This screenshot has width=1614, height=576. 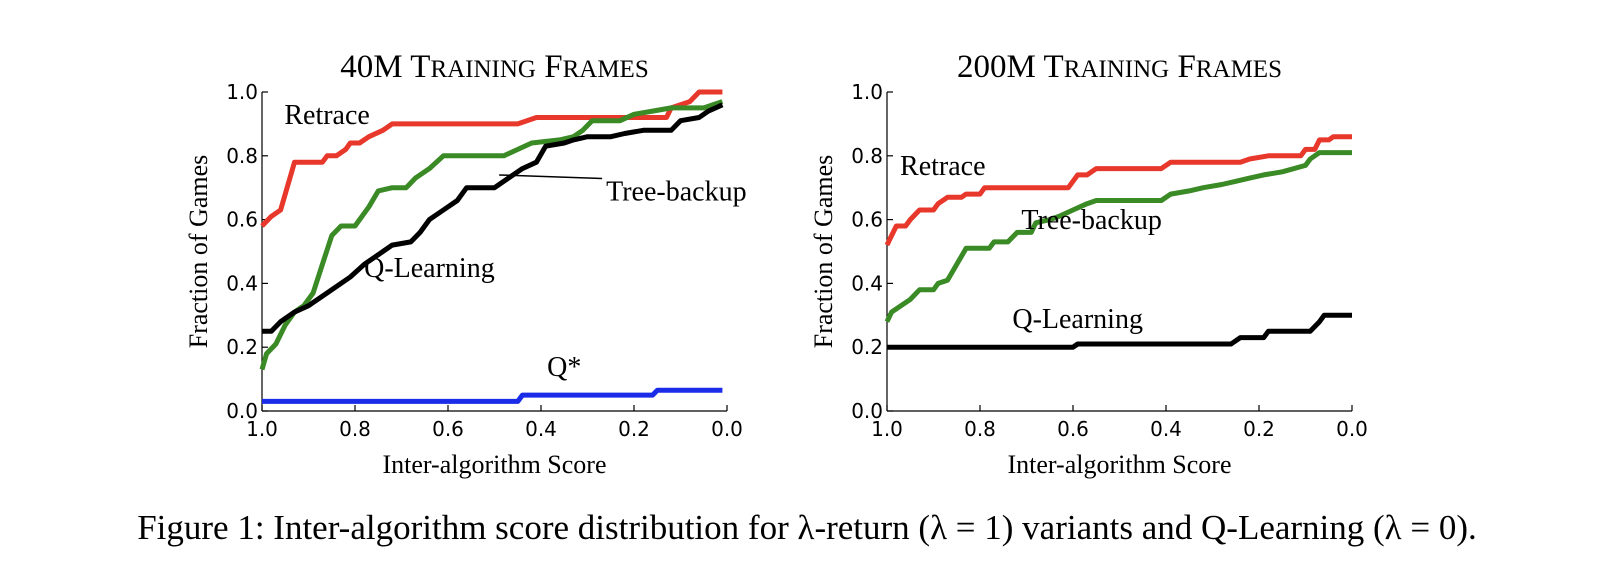 What do you see at coordinates (1119, 67) in the screenshot?
I see `chart-title: 200M TRAINING FRAMES` at bounding box center [1119, 67].